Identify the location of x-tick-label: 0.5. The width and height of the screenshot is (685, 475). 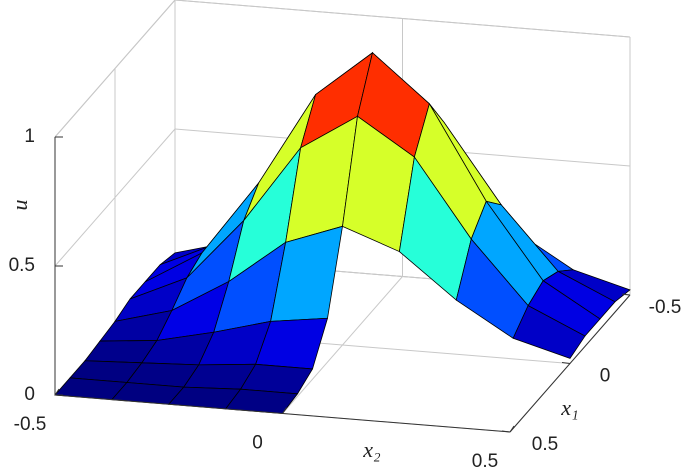
(485, 460).